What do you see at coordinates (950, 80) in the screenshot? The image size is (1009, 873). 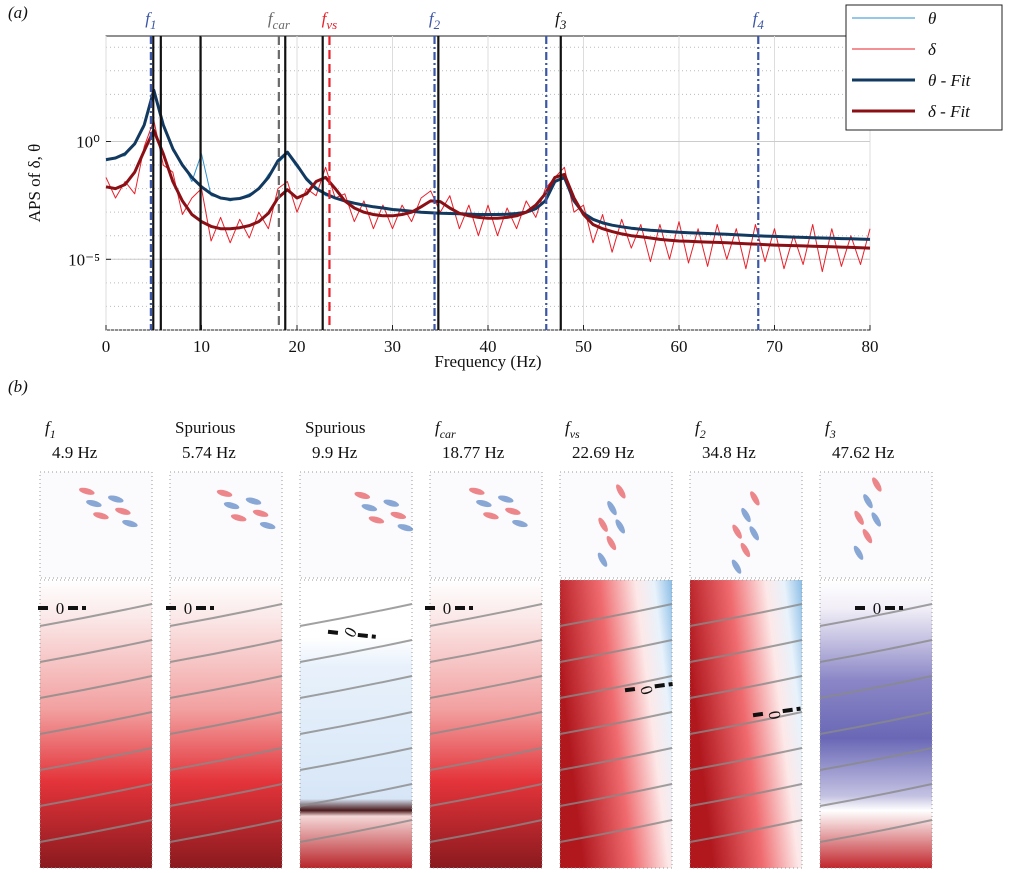 I see `legend-label: θ - Fit` at bounding box center [950, 80].